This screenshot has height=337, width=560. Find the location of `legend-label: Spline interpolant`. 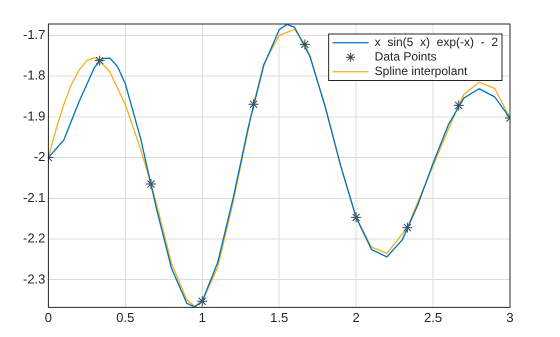

legend-label: Spline interpolant is located at coordinates (421, 71).